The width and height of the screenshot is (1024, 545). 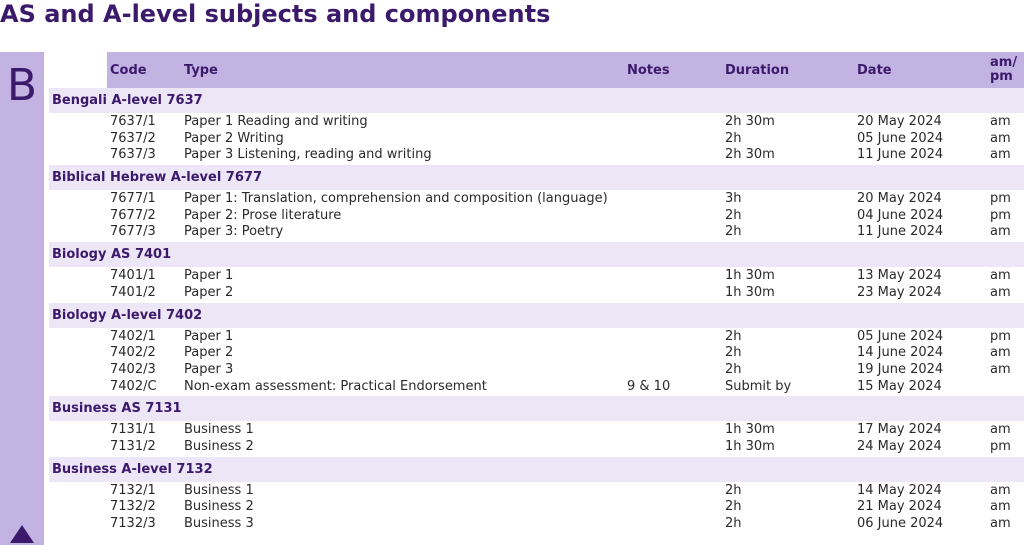 I want to click on cell-code: 7401/1, so click(x=133, y=276).